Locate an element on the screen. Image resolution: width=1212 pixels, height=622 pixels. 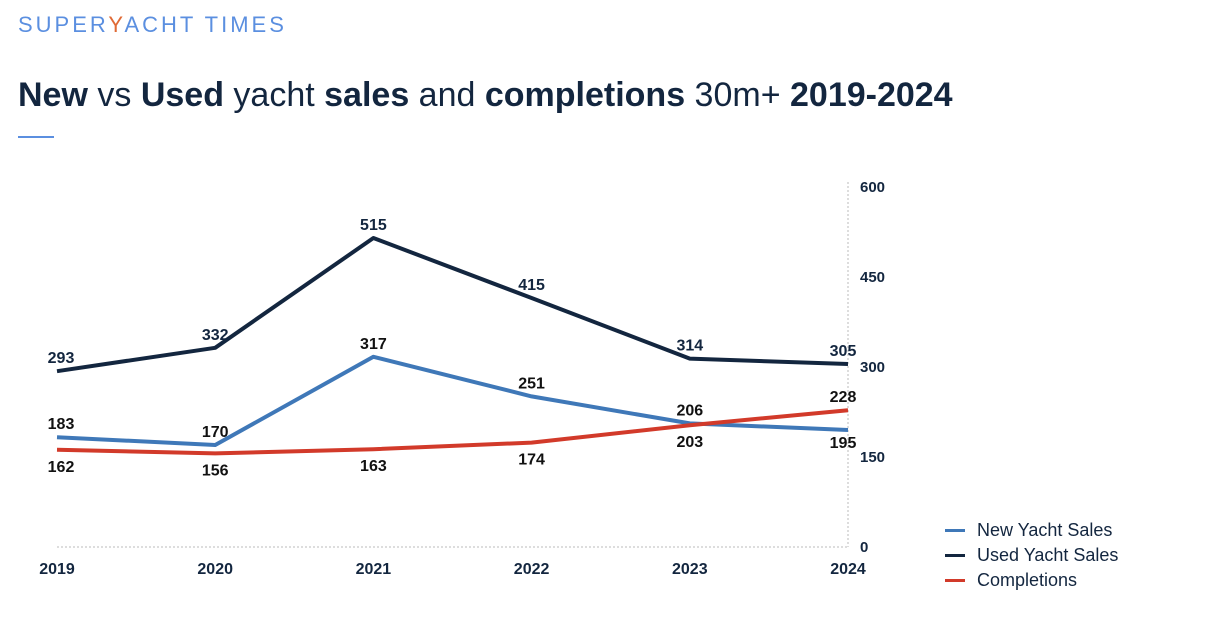
logo-text: SUPER is located at coordinates (63, 24).